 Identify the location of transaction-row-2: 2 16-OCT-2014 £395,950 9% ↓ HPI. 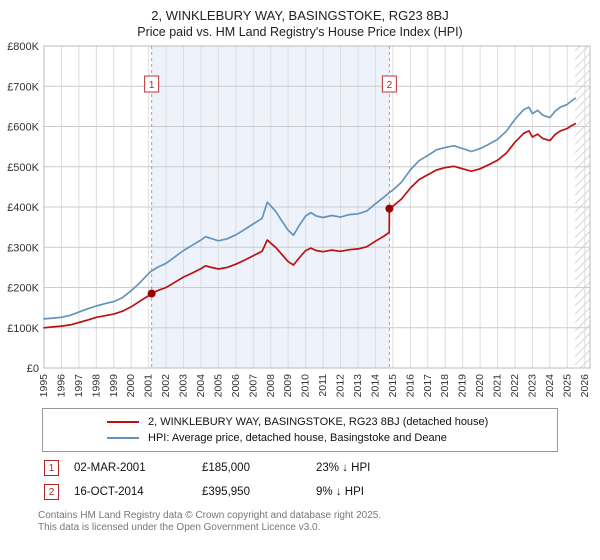
(322, 492).